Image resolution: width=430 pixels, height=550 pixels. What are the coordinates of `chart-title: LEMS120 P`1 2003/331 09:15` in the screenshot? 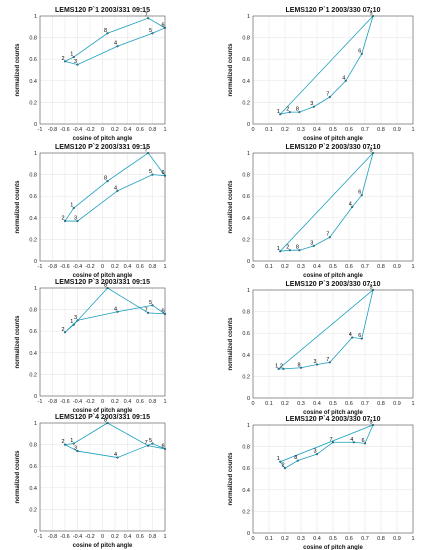 It's located at (102, 10).